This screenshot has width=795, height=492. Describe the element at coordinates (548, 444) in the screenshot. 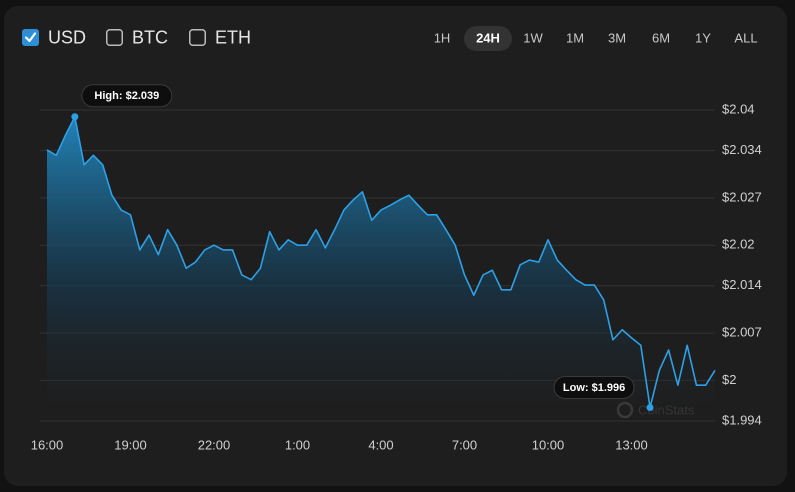

I see `x-tick-label: 10:00` at that location.